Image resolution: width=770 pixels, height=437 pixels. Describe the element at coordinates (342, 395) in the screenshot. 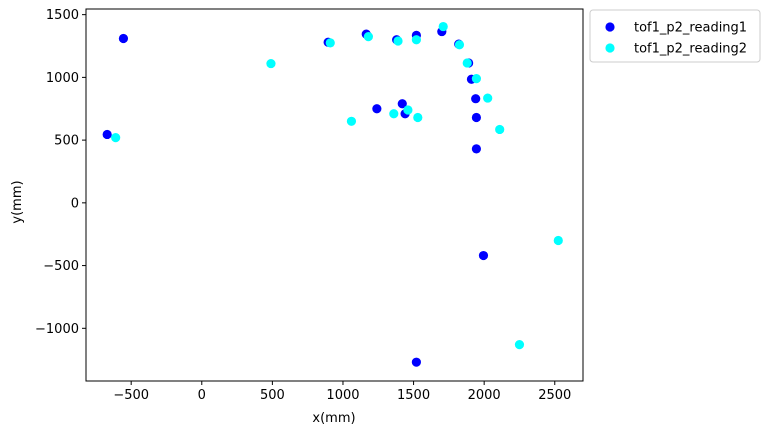

I see `x-tick-label: 1000` at that location.